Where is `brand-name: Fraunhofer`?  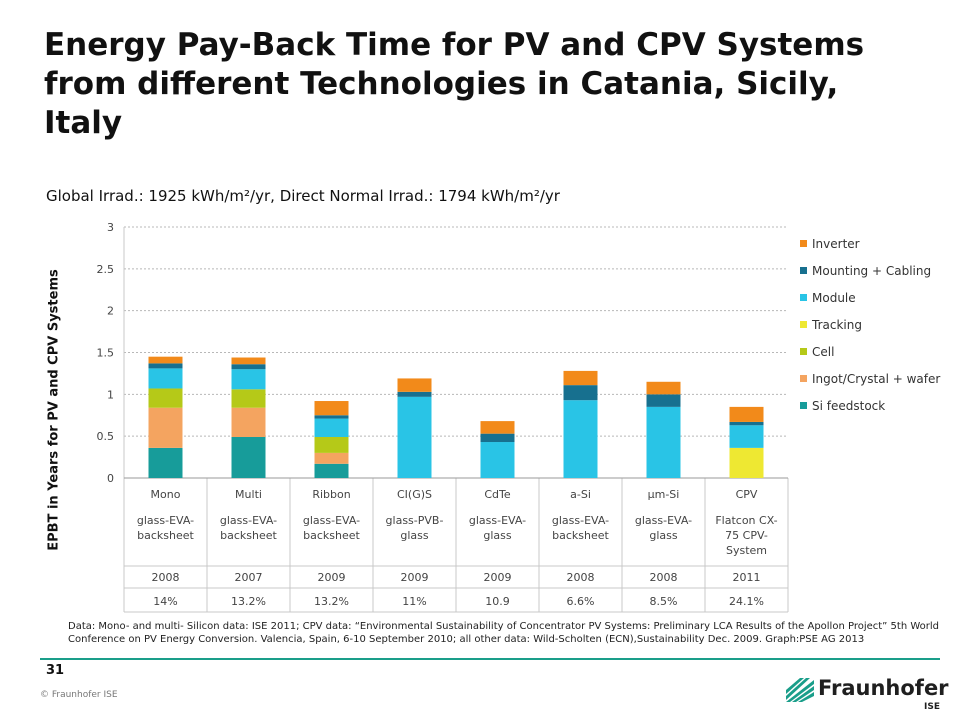
brand-name: Fraunhofer is located at coordinates (883, 688).